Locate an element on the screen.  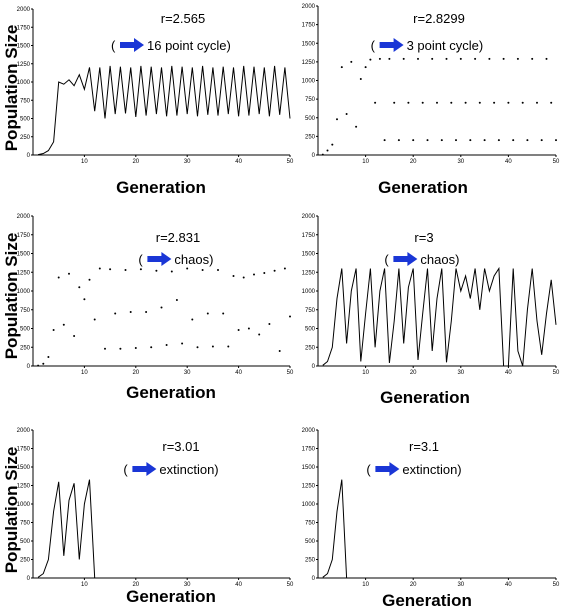
panel-3-outcome-label: chaos) is located at coordinates (193, 259).